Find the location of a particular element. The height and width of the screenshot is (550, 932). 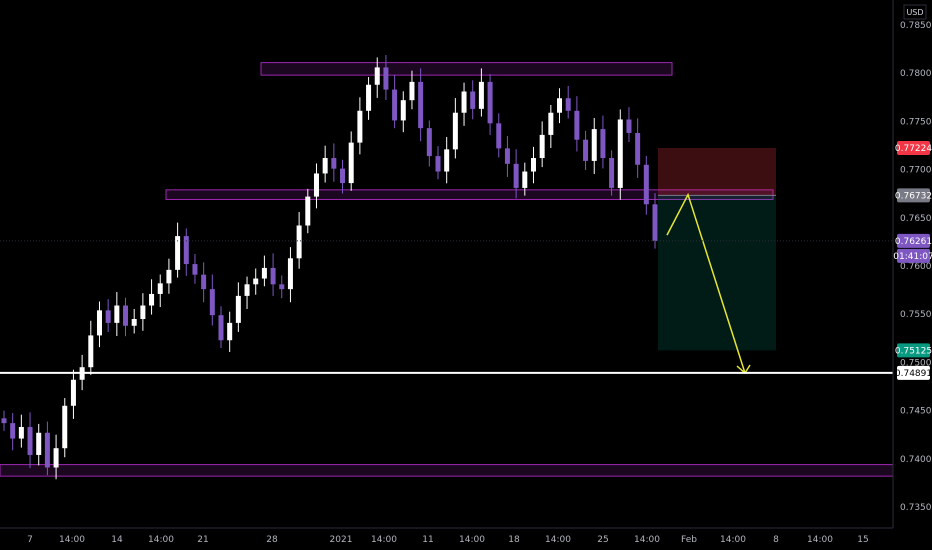

x-tick-label: 8 is located at coordinates (776, 540).